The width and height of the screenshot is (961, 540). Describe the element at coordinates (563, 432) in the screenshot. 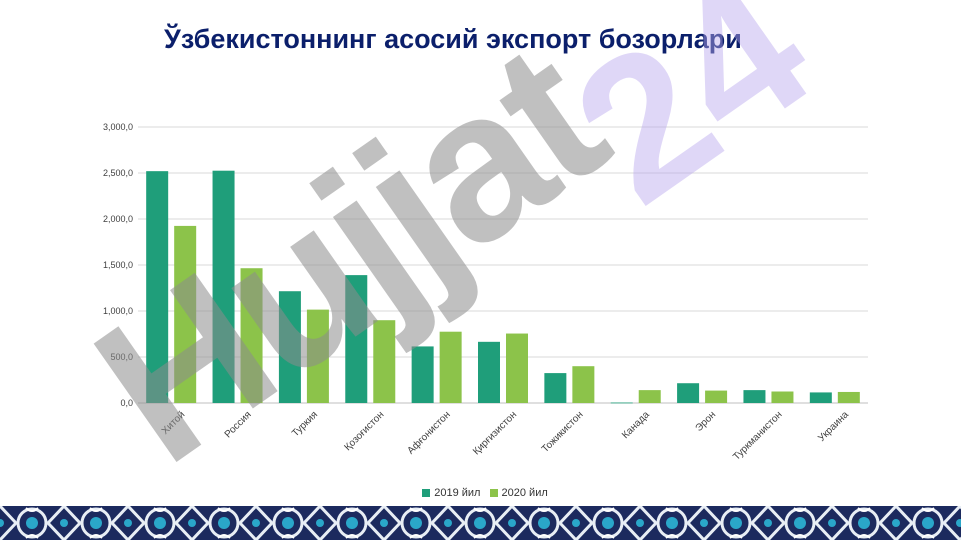

I see `x-tick-label: Тожикистон` at that location.